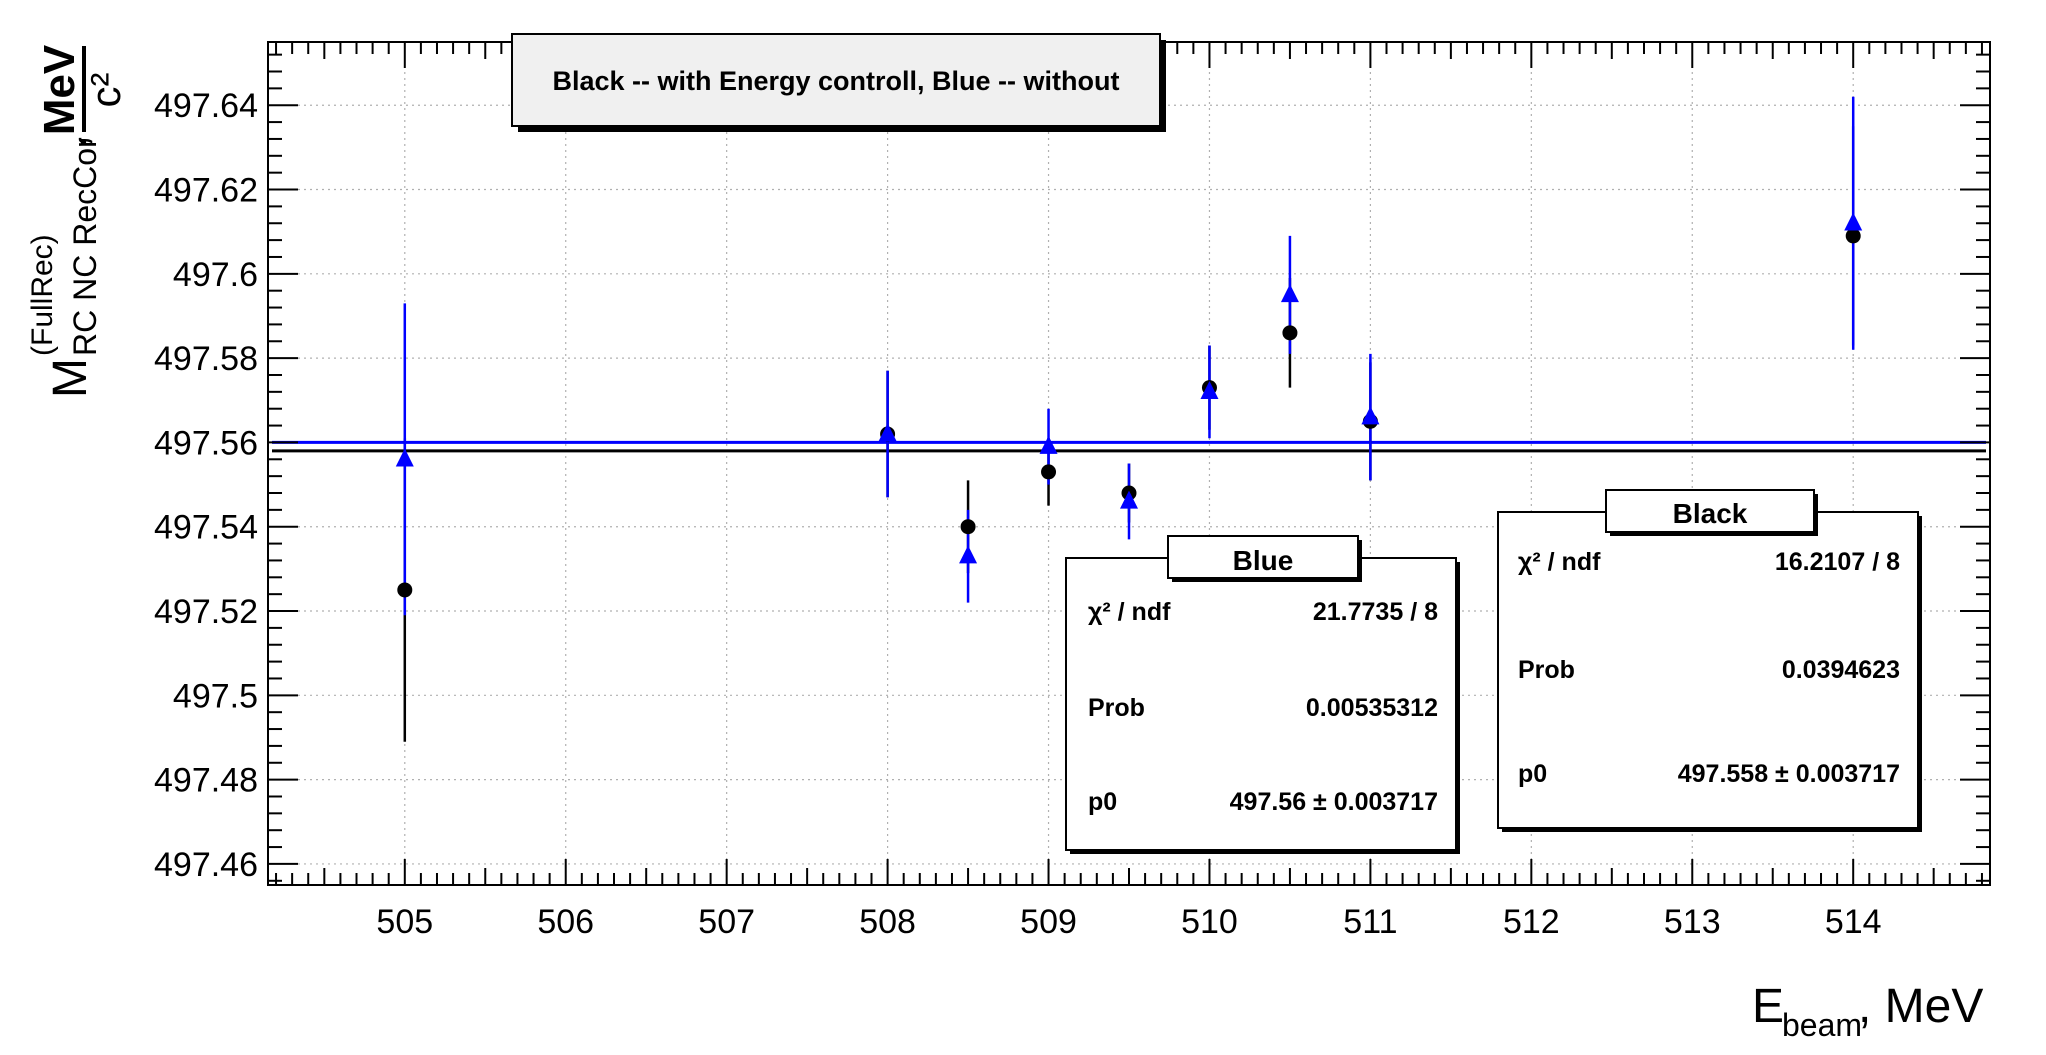  Describe the element at coordinates (1532, 774) in the screenshot. I see `stat-box-black-p0-label: p0` at that location.